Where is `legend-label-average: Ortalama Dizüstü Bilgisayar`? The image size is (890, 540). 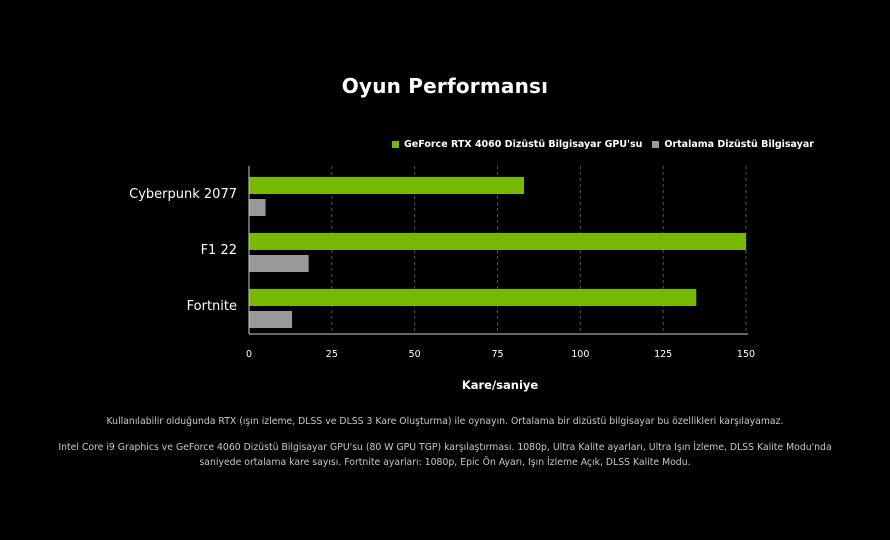
legend-label-average: Ortalama Dizüstü Bilgisayar is located at coordinates (739, 144).